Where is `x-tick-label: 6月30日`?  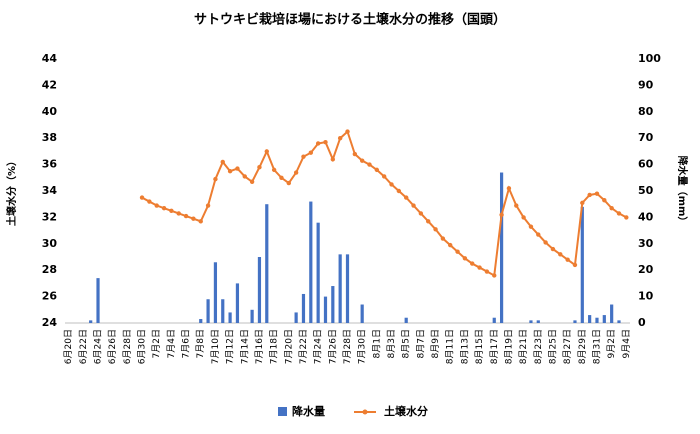 x-tick-label: 6月30日 is located at coordinates (142, 346).